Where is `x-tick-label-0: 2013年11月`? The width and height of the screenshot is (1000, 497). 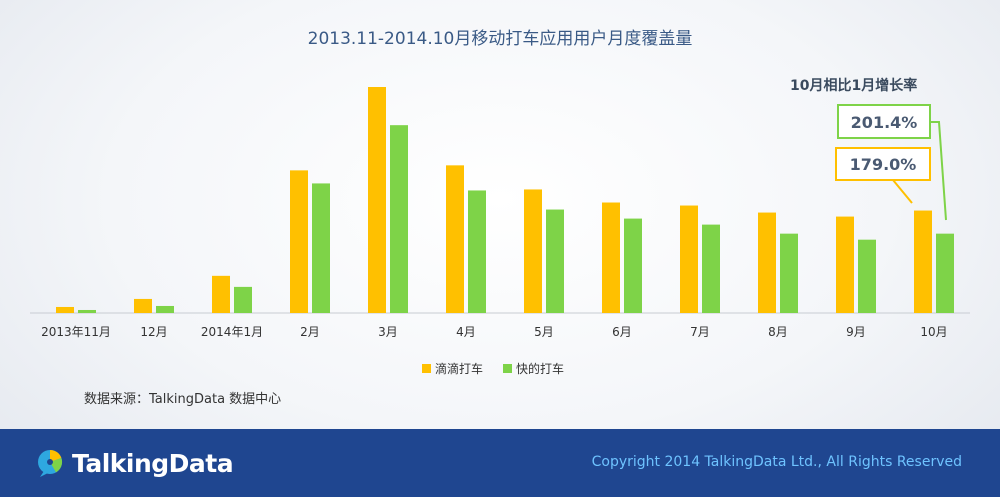 x-tick-label-0: 2013年11月 is located at coordinates (76, 332).